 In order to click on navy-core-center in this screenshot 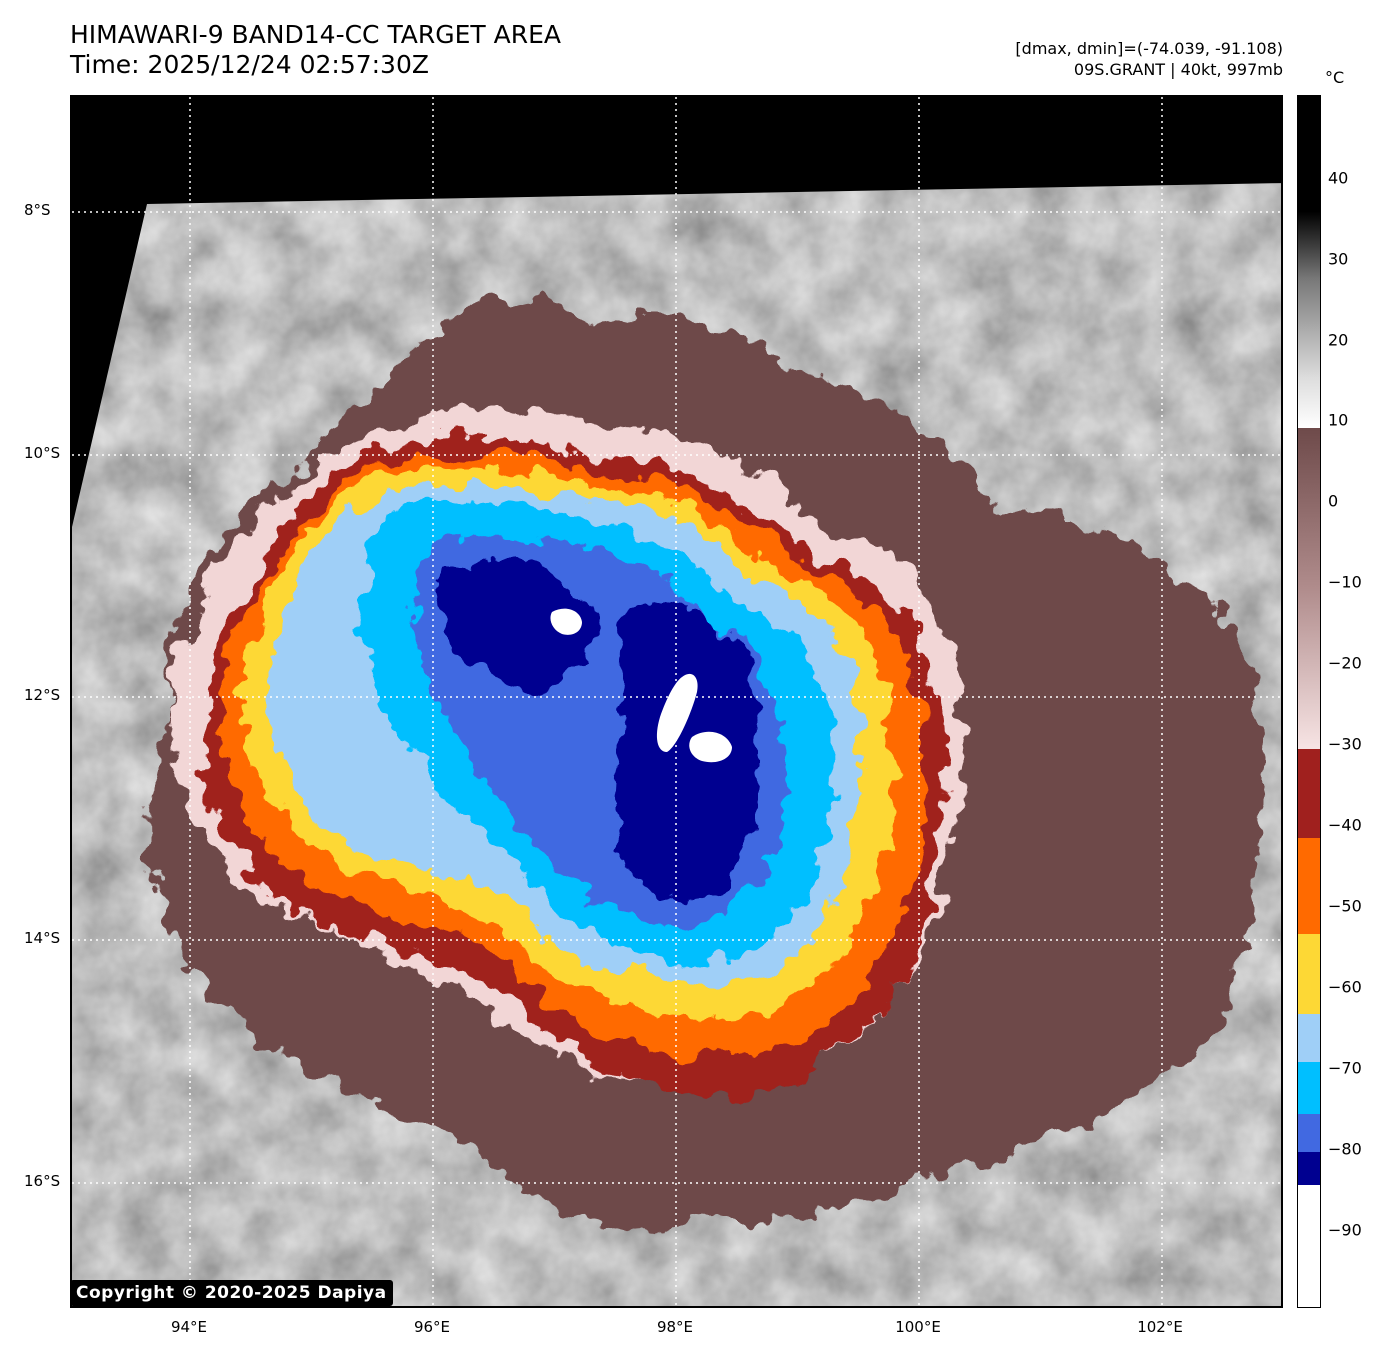, I will do `click(688, 748)`.